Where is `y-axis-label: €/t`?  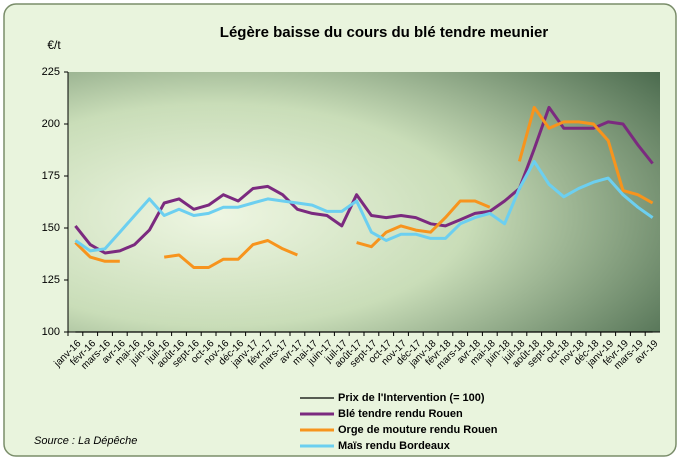
y-axis-label: €/t is located at coordinates (54, 45).